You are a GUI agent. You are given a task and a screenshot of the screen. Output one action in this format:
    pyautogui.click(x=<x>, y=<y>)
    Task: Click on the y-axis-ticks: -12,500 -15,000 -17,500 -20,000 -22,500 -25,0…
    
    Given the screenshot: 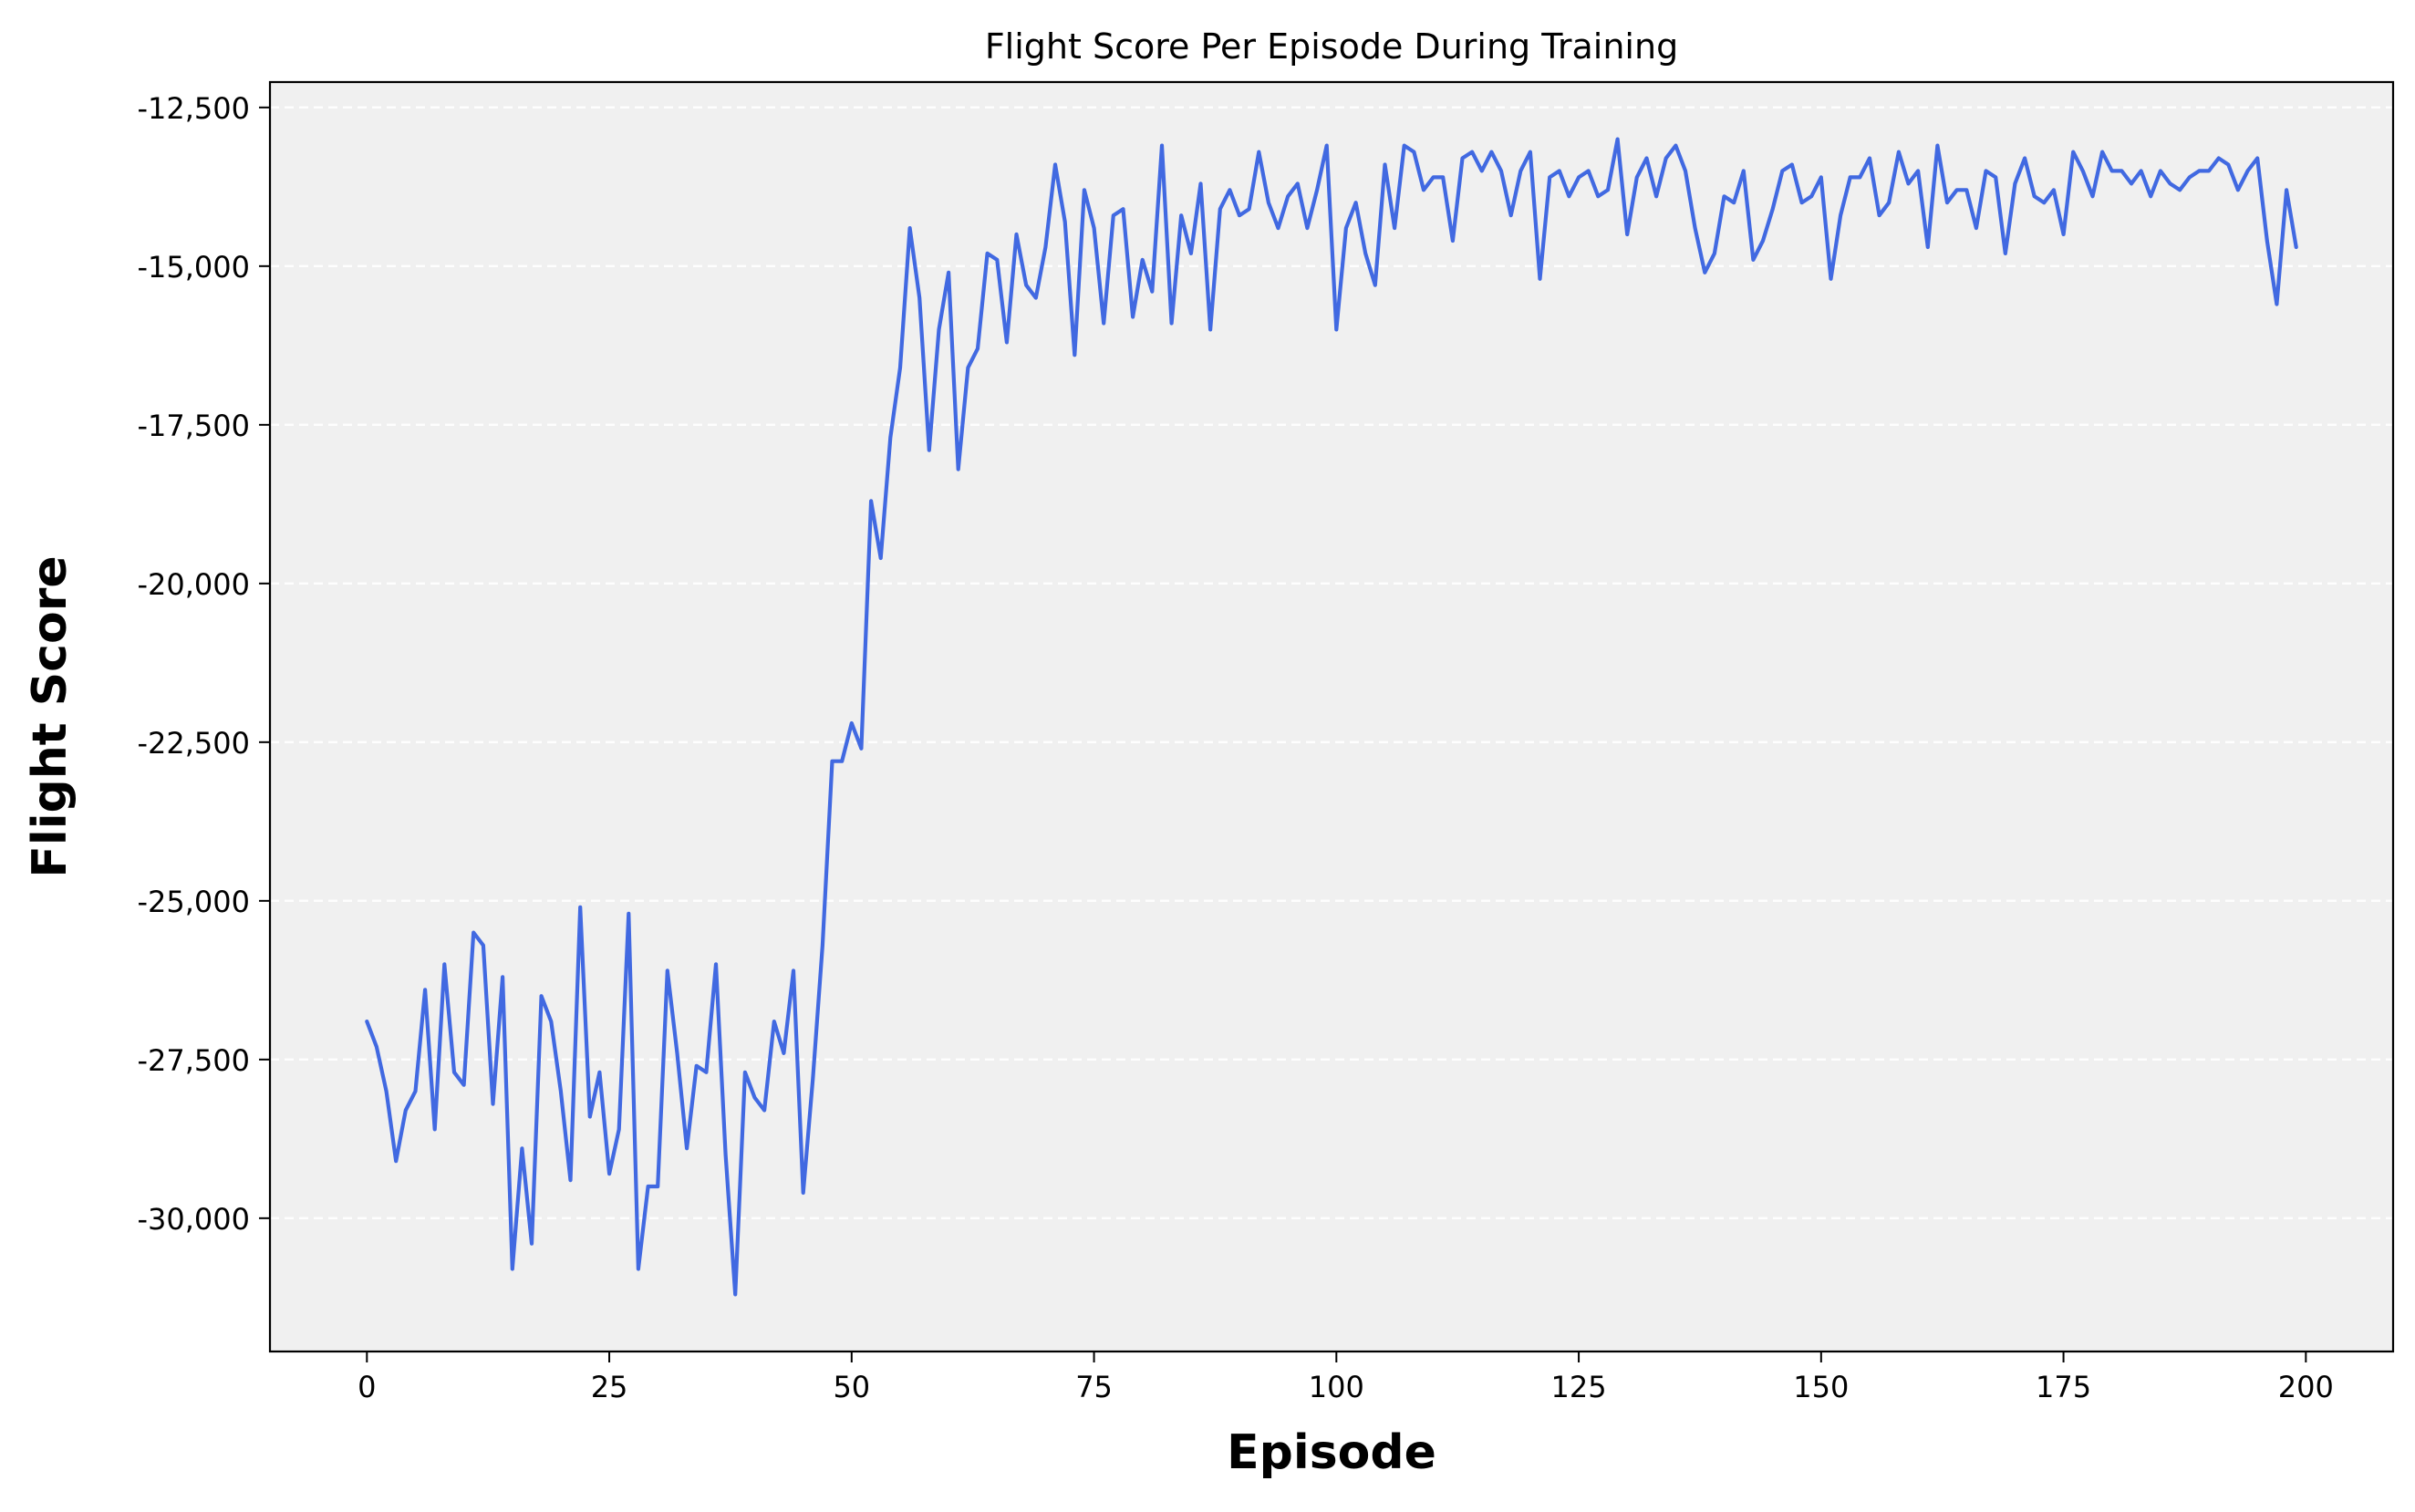 What is the action you would take?
    pyautogui.click(x=203, y=664)
    